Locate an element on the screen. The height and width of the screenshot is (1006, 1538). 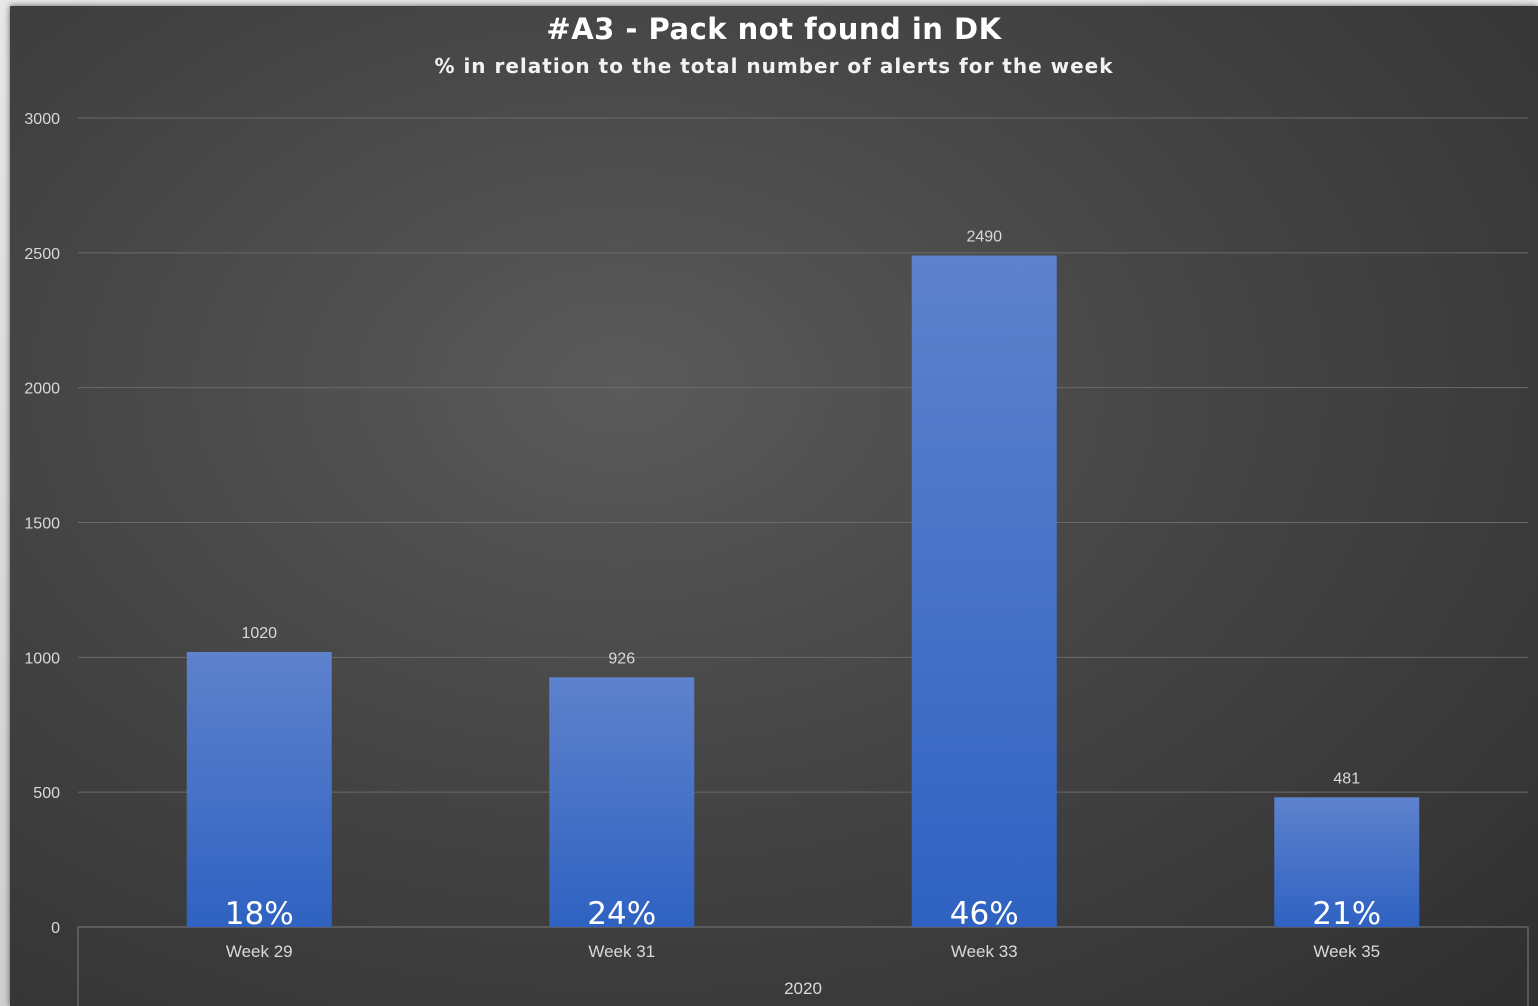
data-label-1: 1020 is located at coordinates (259, 633).